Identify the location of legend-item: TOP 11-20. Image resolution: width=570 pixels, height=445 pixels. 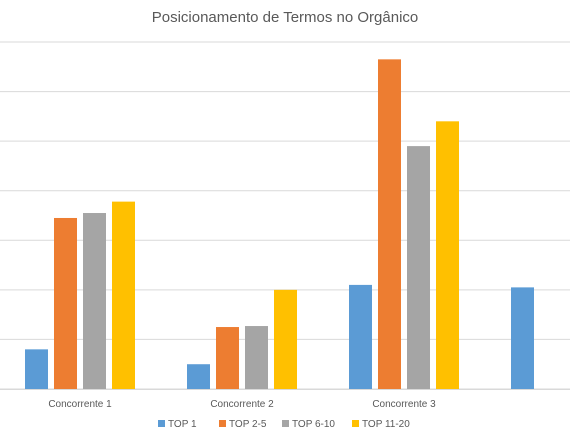
(381, 424).